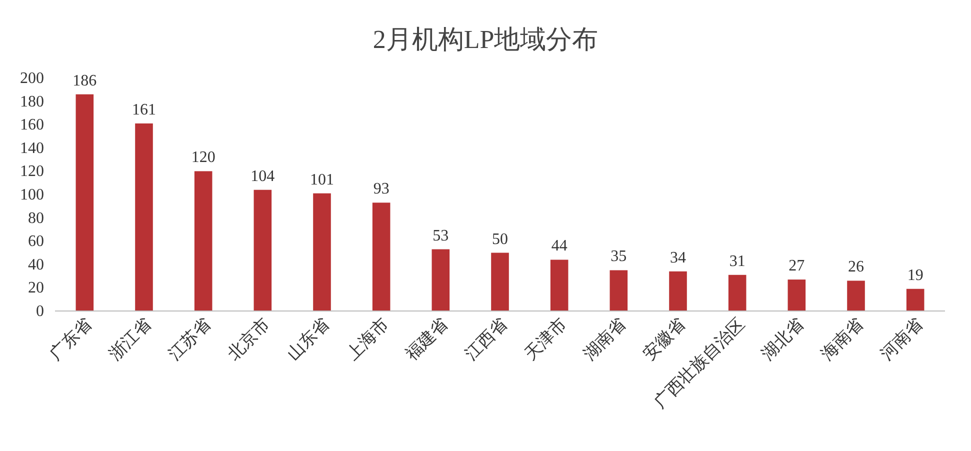 The image size is (971, 451). I want to click on y-tick-label: 20, so click(36, 288).